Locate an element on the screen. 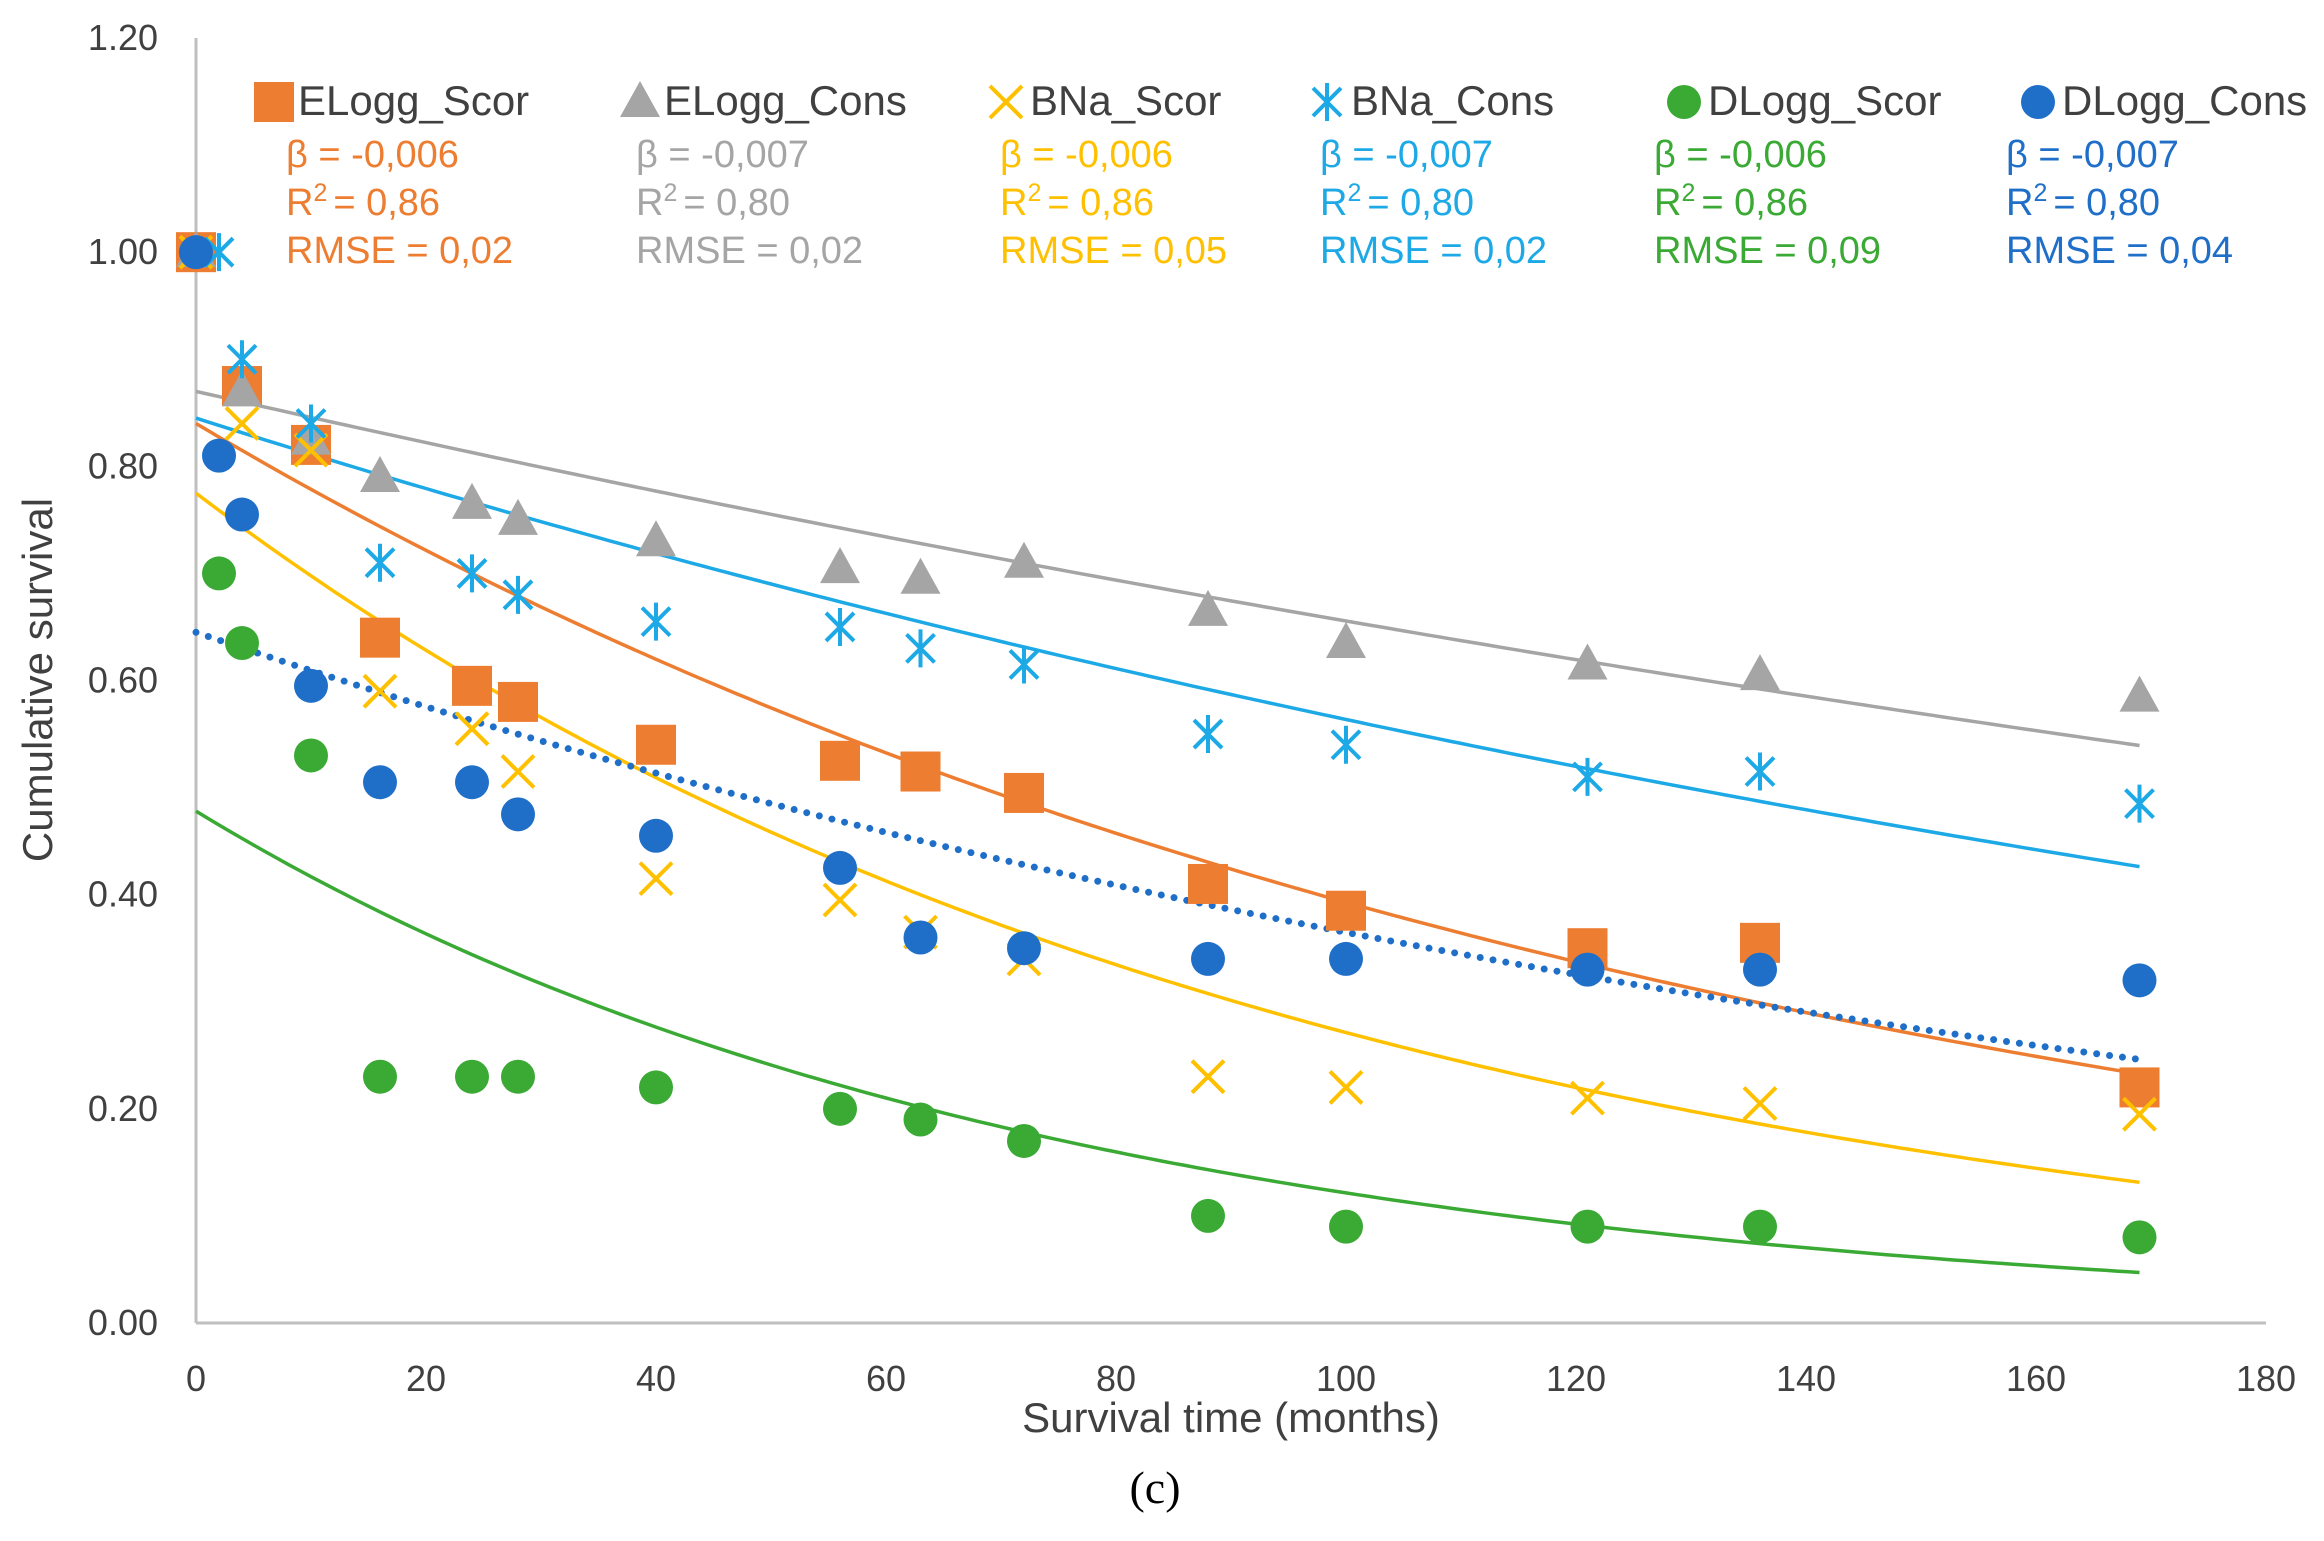 This screenshot has height=1541, width=2324. y-tick-label: 1.00 is located at coordinates (123, 251).